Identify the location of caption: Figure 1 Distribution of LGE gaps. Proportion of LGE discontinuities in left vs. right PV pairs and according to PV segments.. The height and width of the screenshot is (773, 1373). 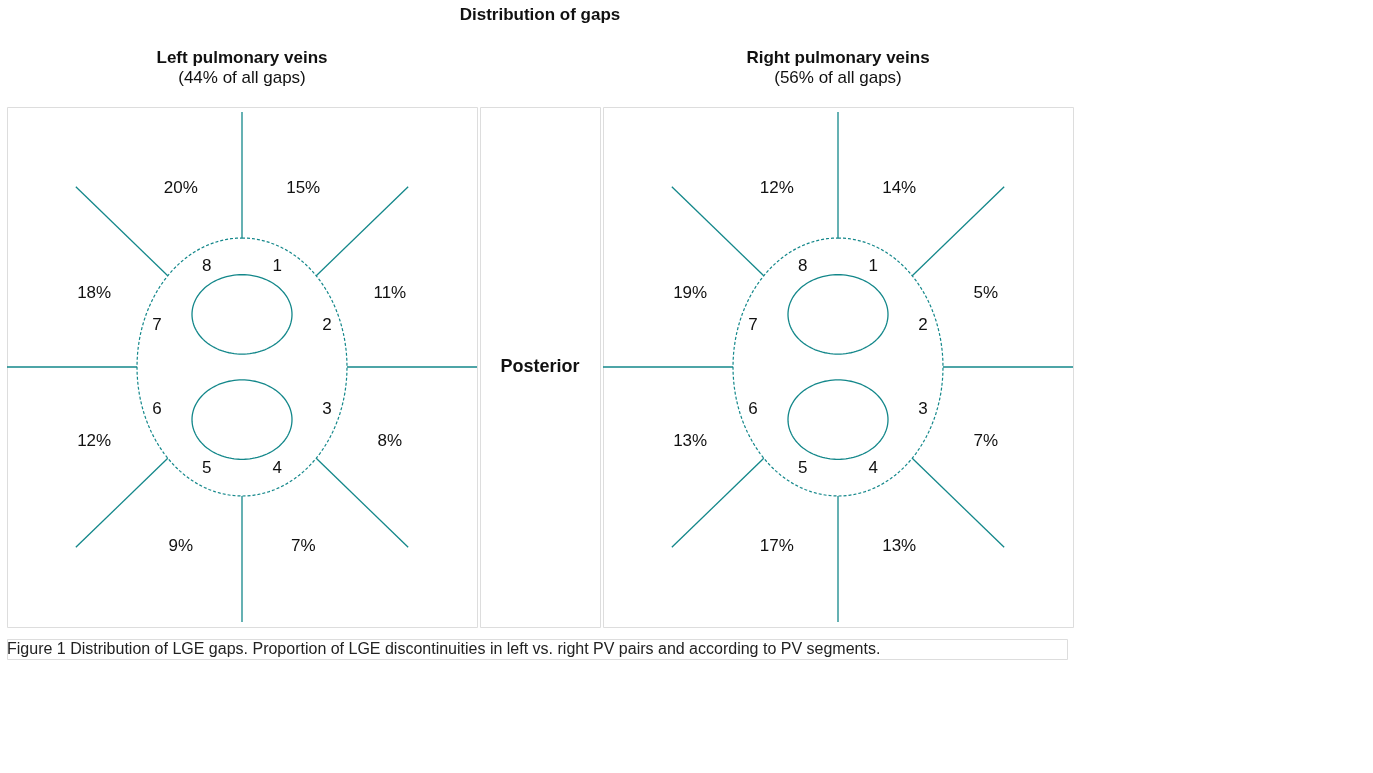
(444, 648).